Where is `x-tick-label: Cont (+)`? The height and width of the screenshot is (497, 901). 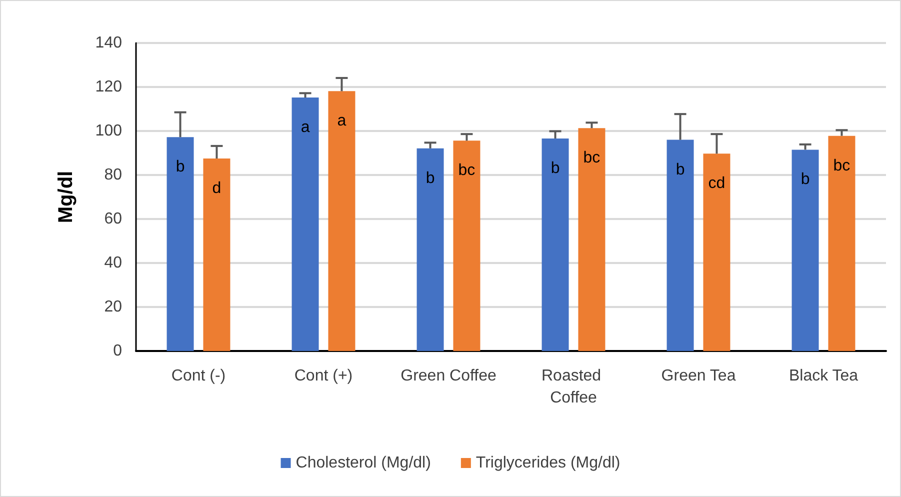
x-tick-label: Cont (+) is located at coordinates (323, 376).